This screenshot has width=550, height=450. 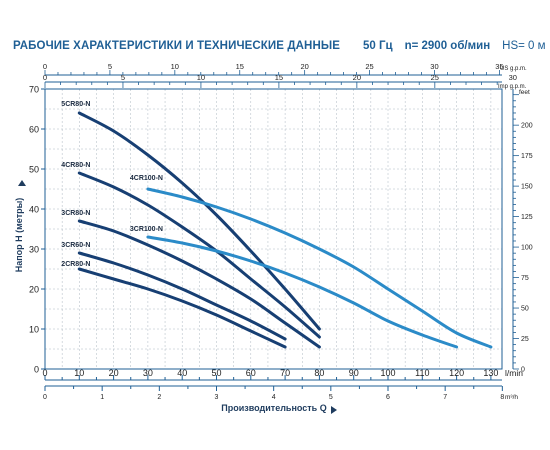 I want to click on y-tick-label: 60, so click(x=34, y=130).